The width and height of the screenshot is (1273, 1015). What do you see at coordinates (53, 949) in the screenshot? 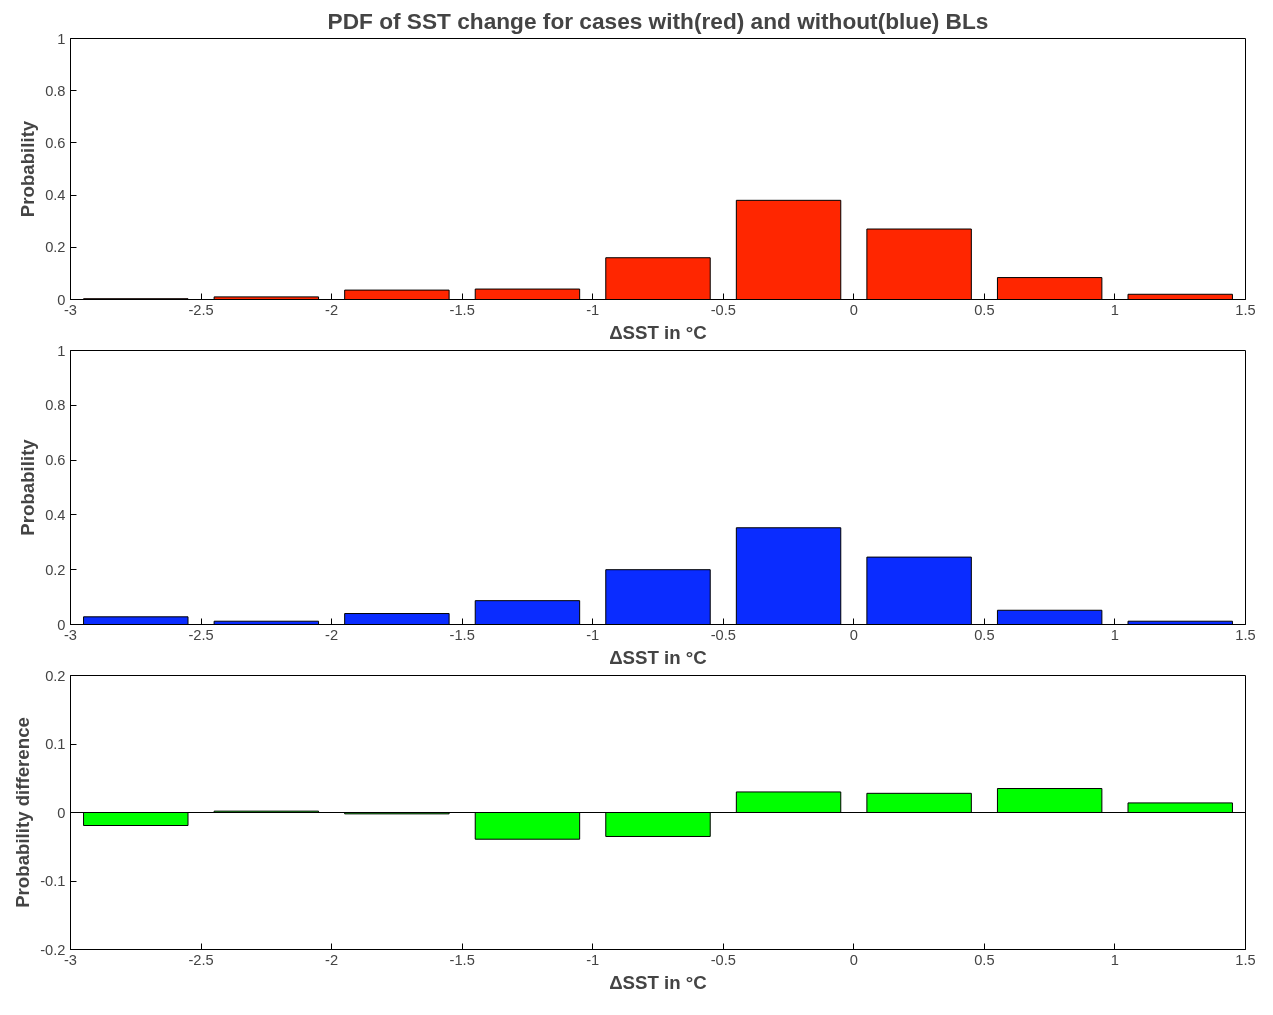
I see `y-tick-label: -0.2` at bounding box center [53, 949].